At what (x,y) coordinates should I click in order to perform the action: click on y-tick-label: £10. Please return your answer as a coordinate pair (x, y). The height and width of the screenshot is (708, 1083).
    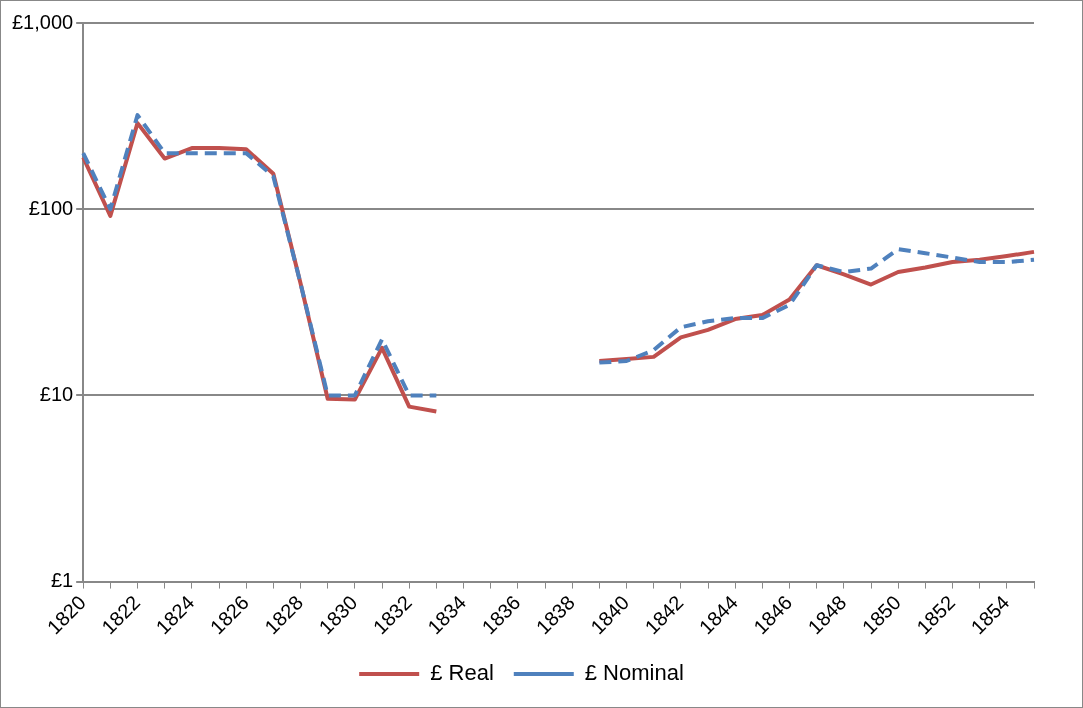
    Looking at the image, I should click on (56, 393).